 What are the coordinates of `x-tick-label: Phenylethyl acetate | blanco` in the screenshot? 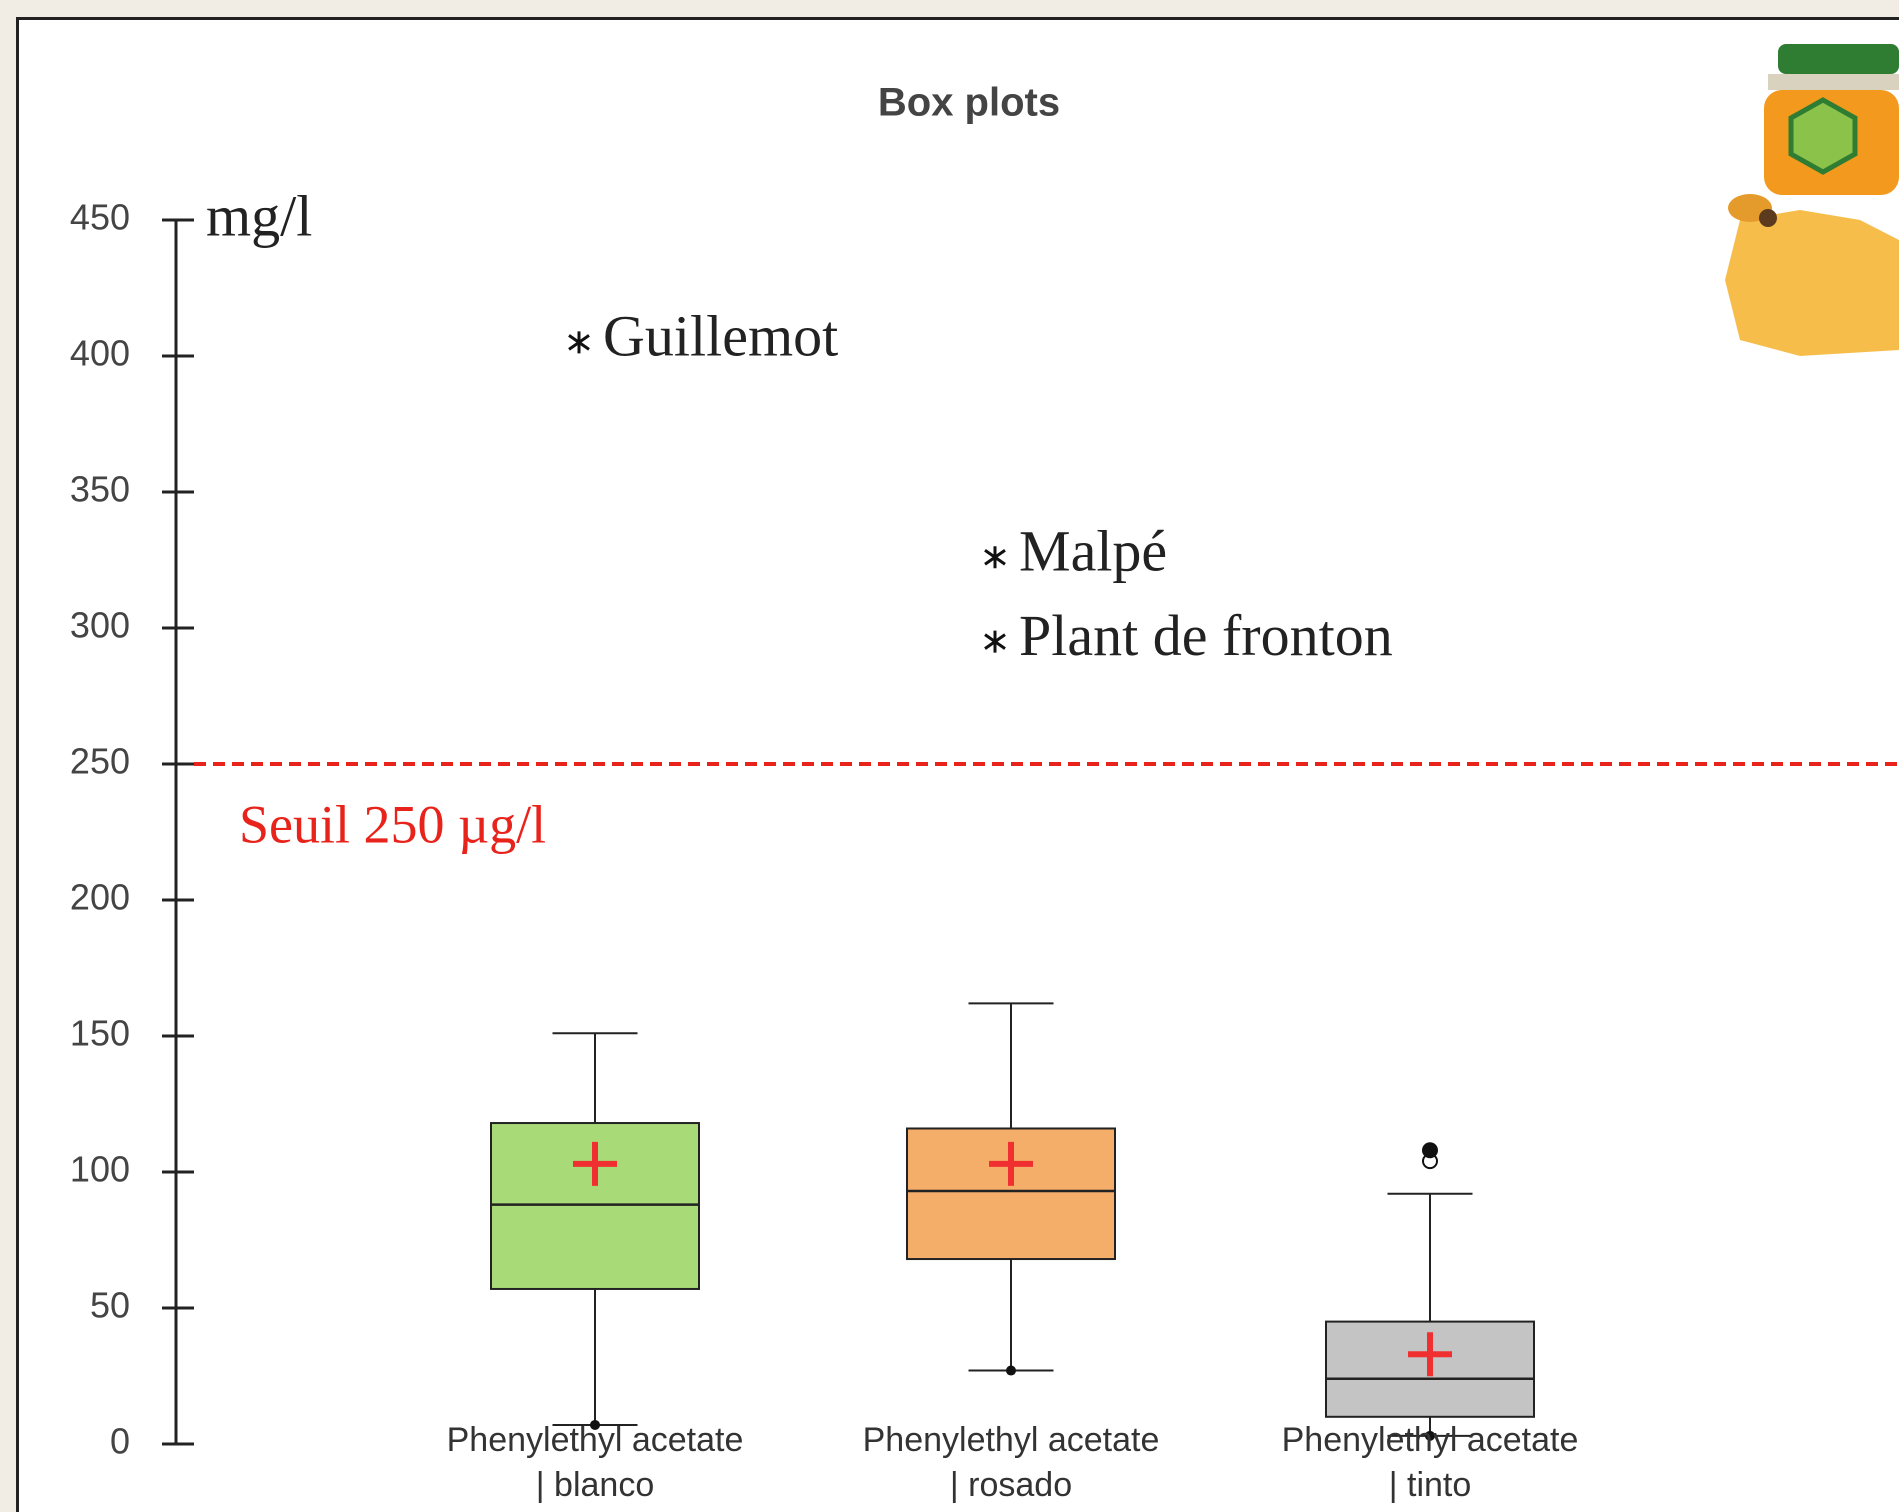 It's located at (595, 1462).